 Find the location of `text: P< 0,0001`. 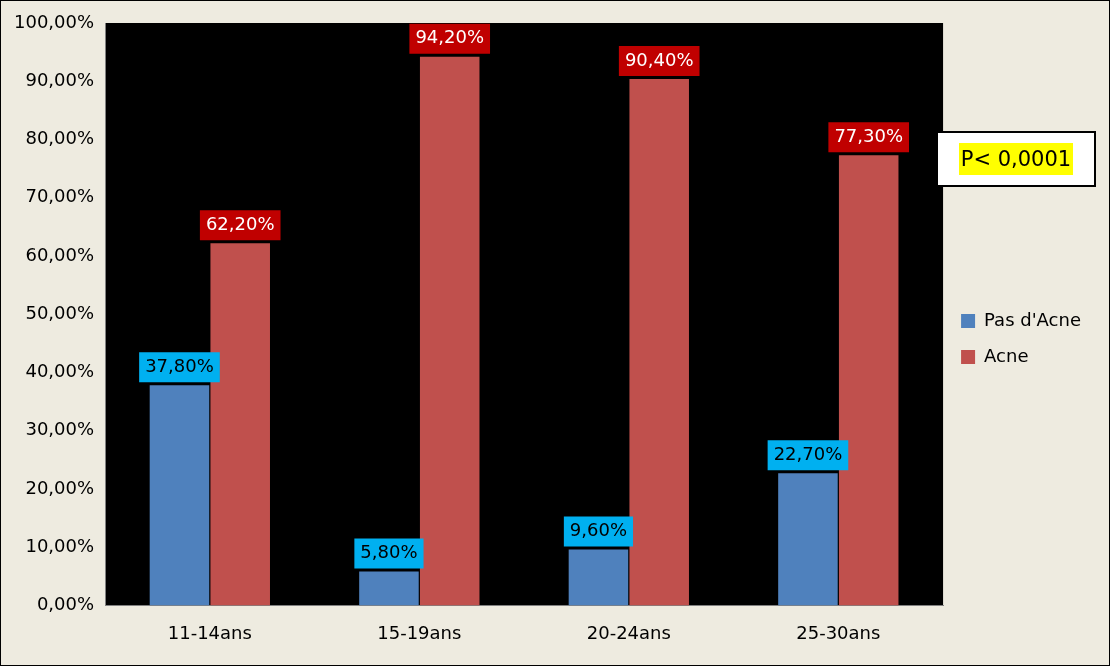

text: P< 0,0001 is located at coordinates (1016, 159).